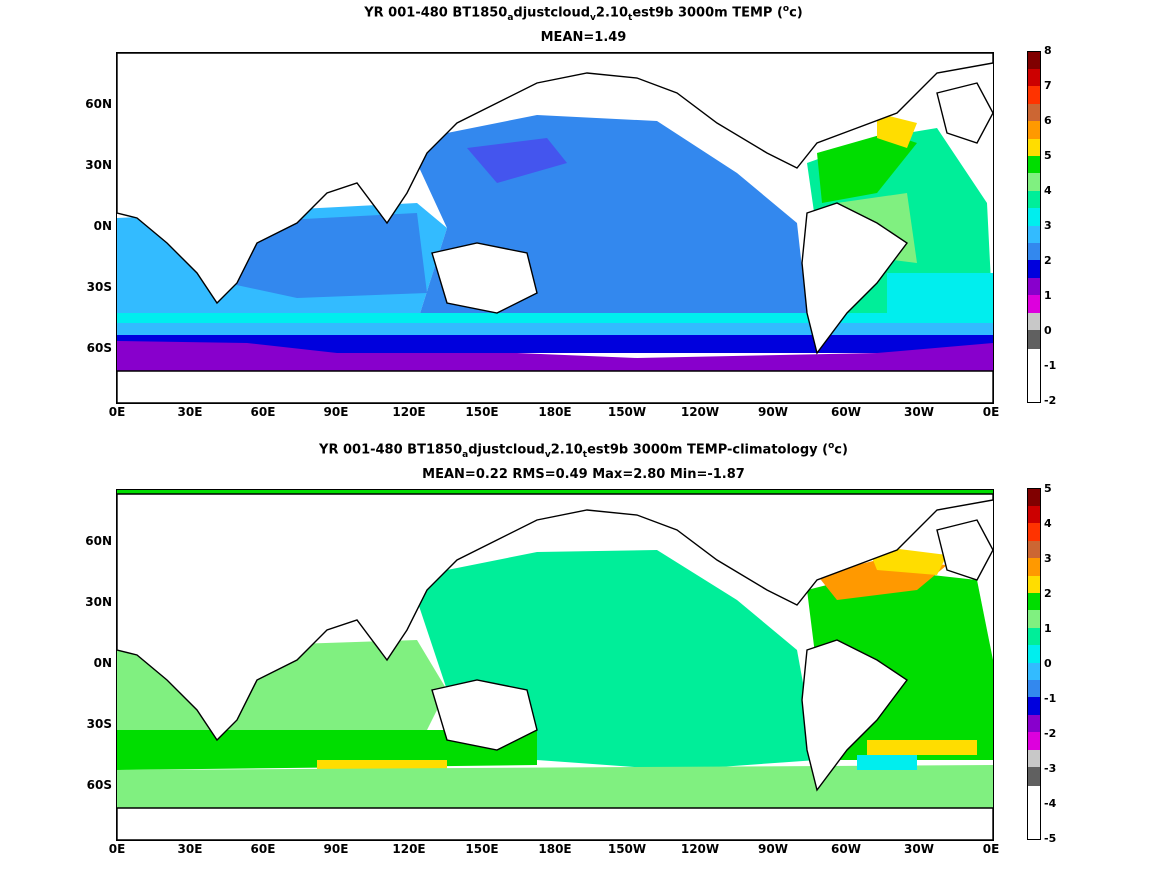 The image size is (1167, 875). What do you see at coordinates (1050, 733) in the screenshot?
I see `bottom-colorbar-tick: -2` at bounding box center [1050, 733].